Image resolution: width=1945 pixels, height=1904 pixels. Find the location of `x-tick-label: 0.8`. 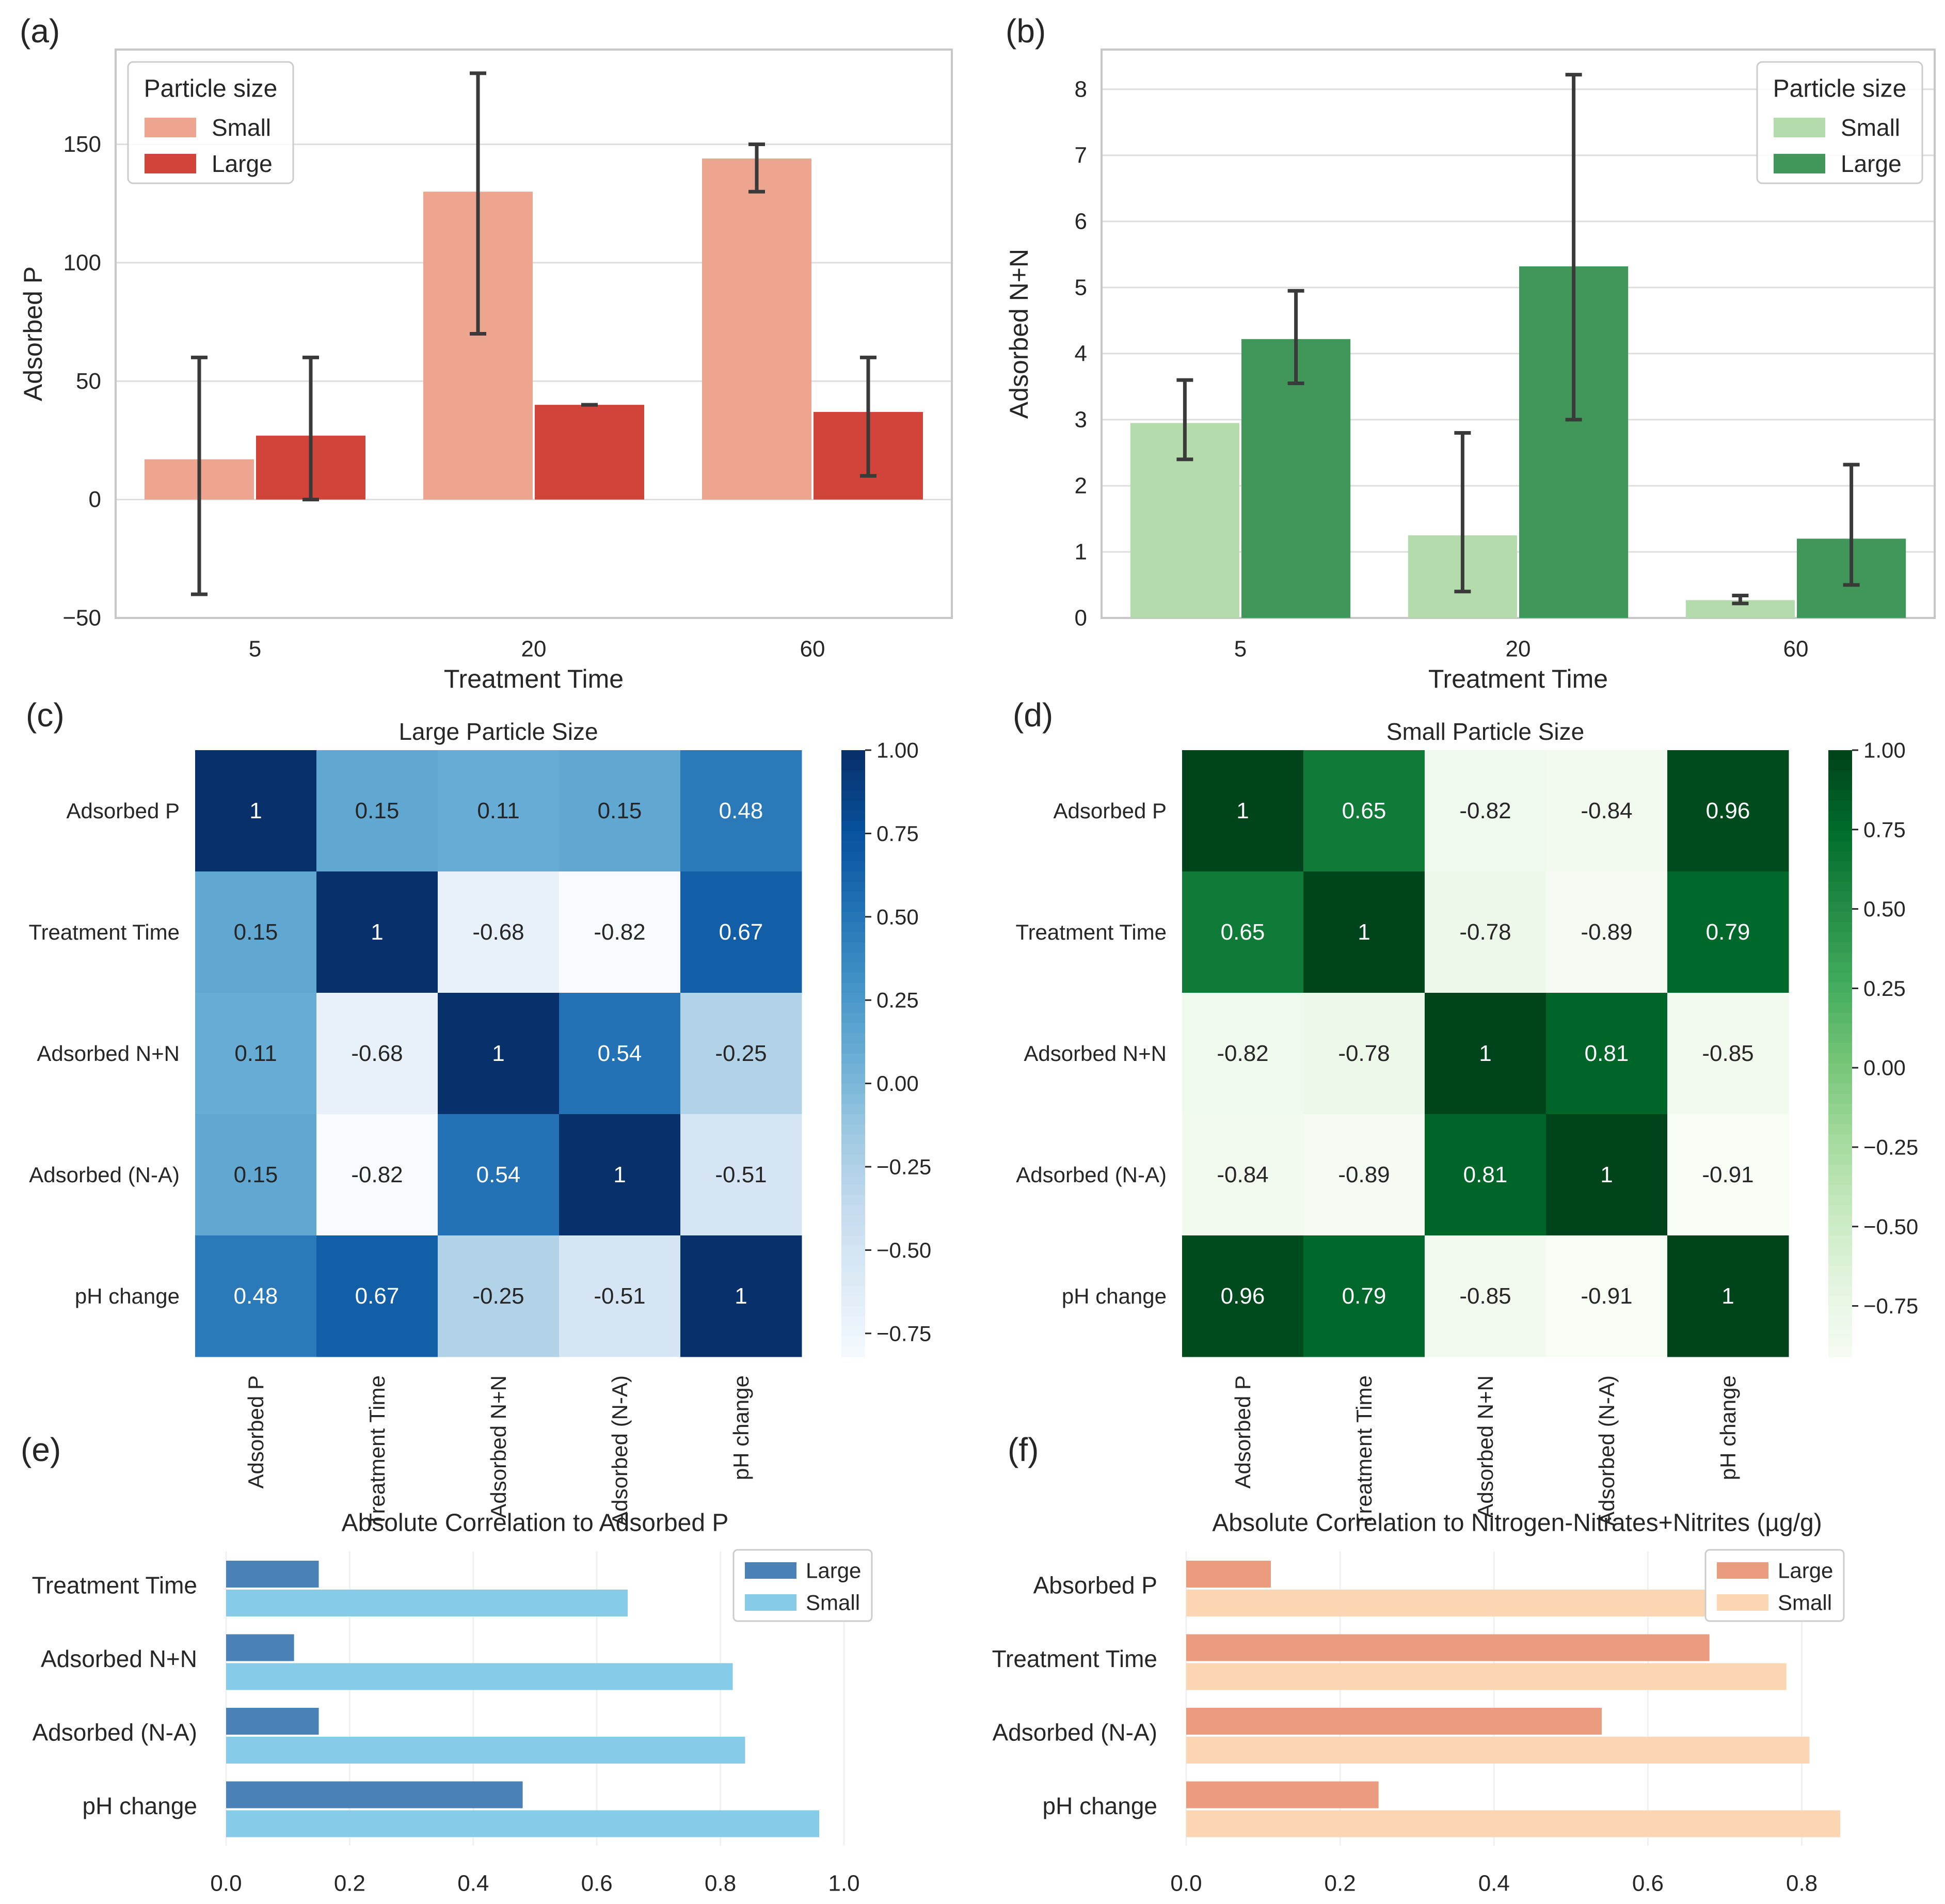

x-tick-label: 0.8 is located at coordinates (720, 1883).